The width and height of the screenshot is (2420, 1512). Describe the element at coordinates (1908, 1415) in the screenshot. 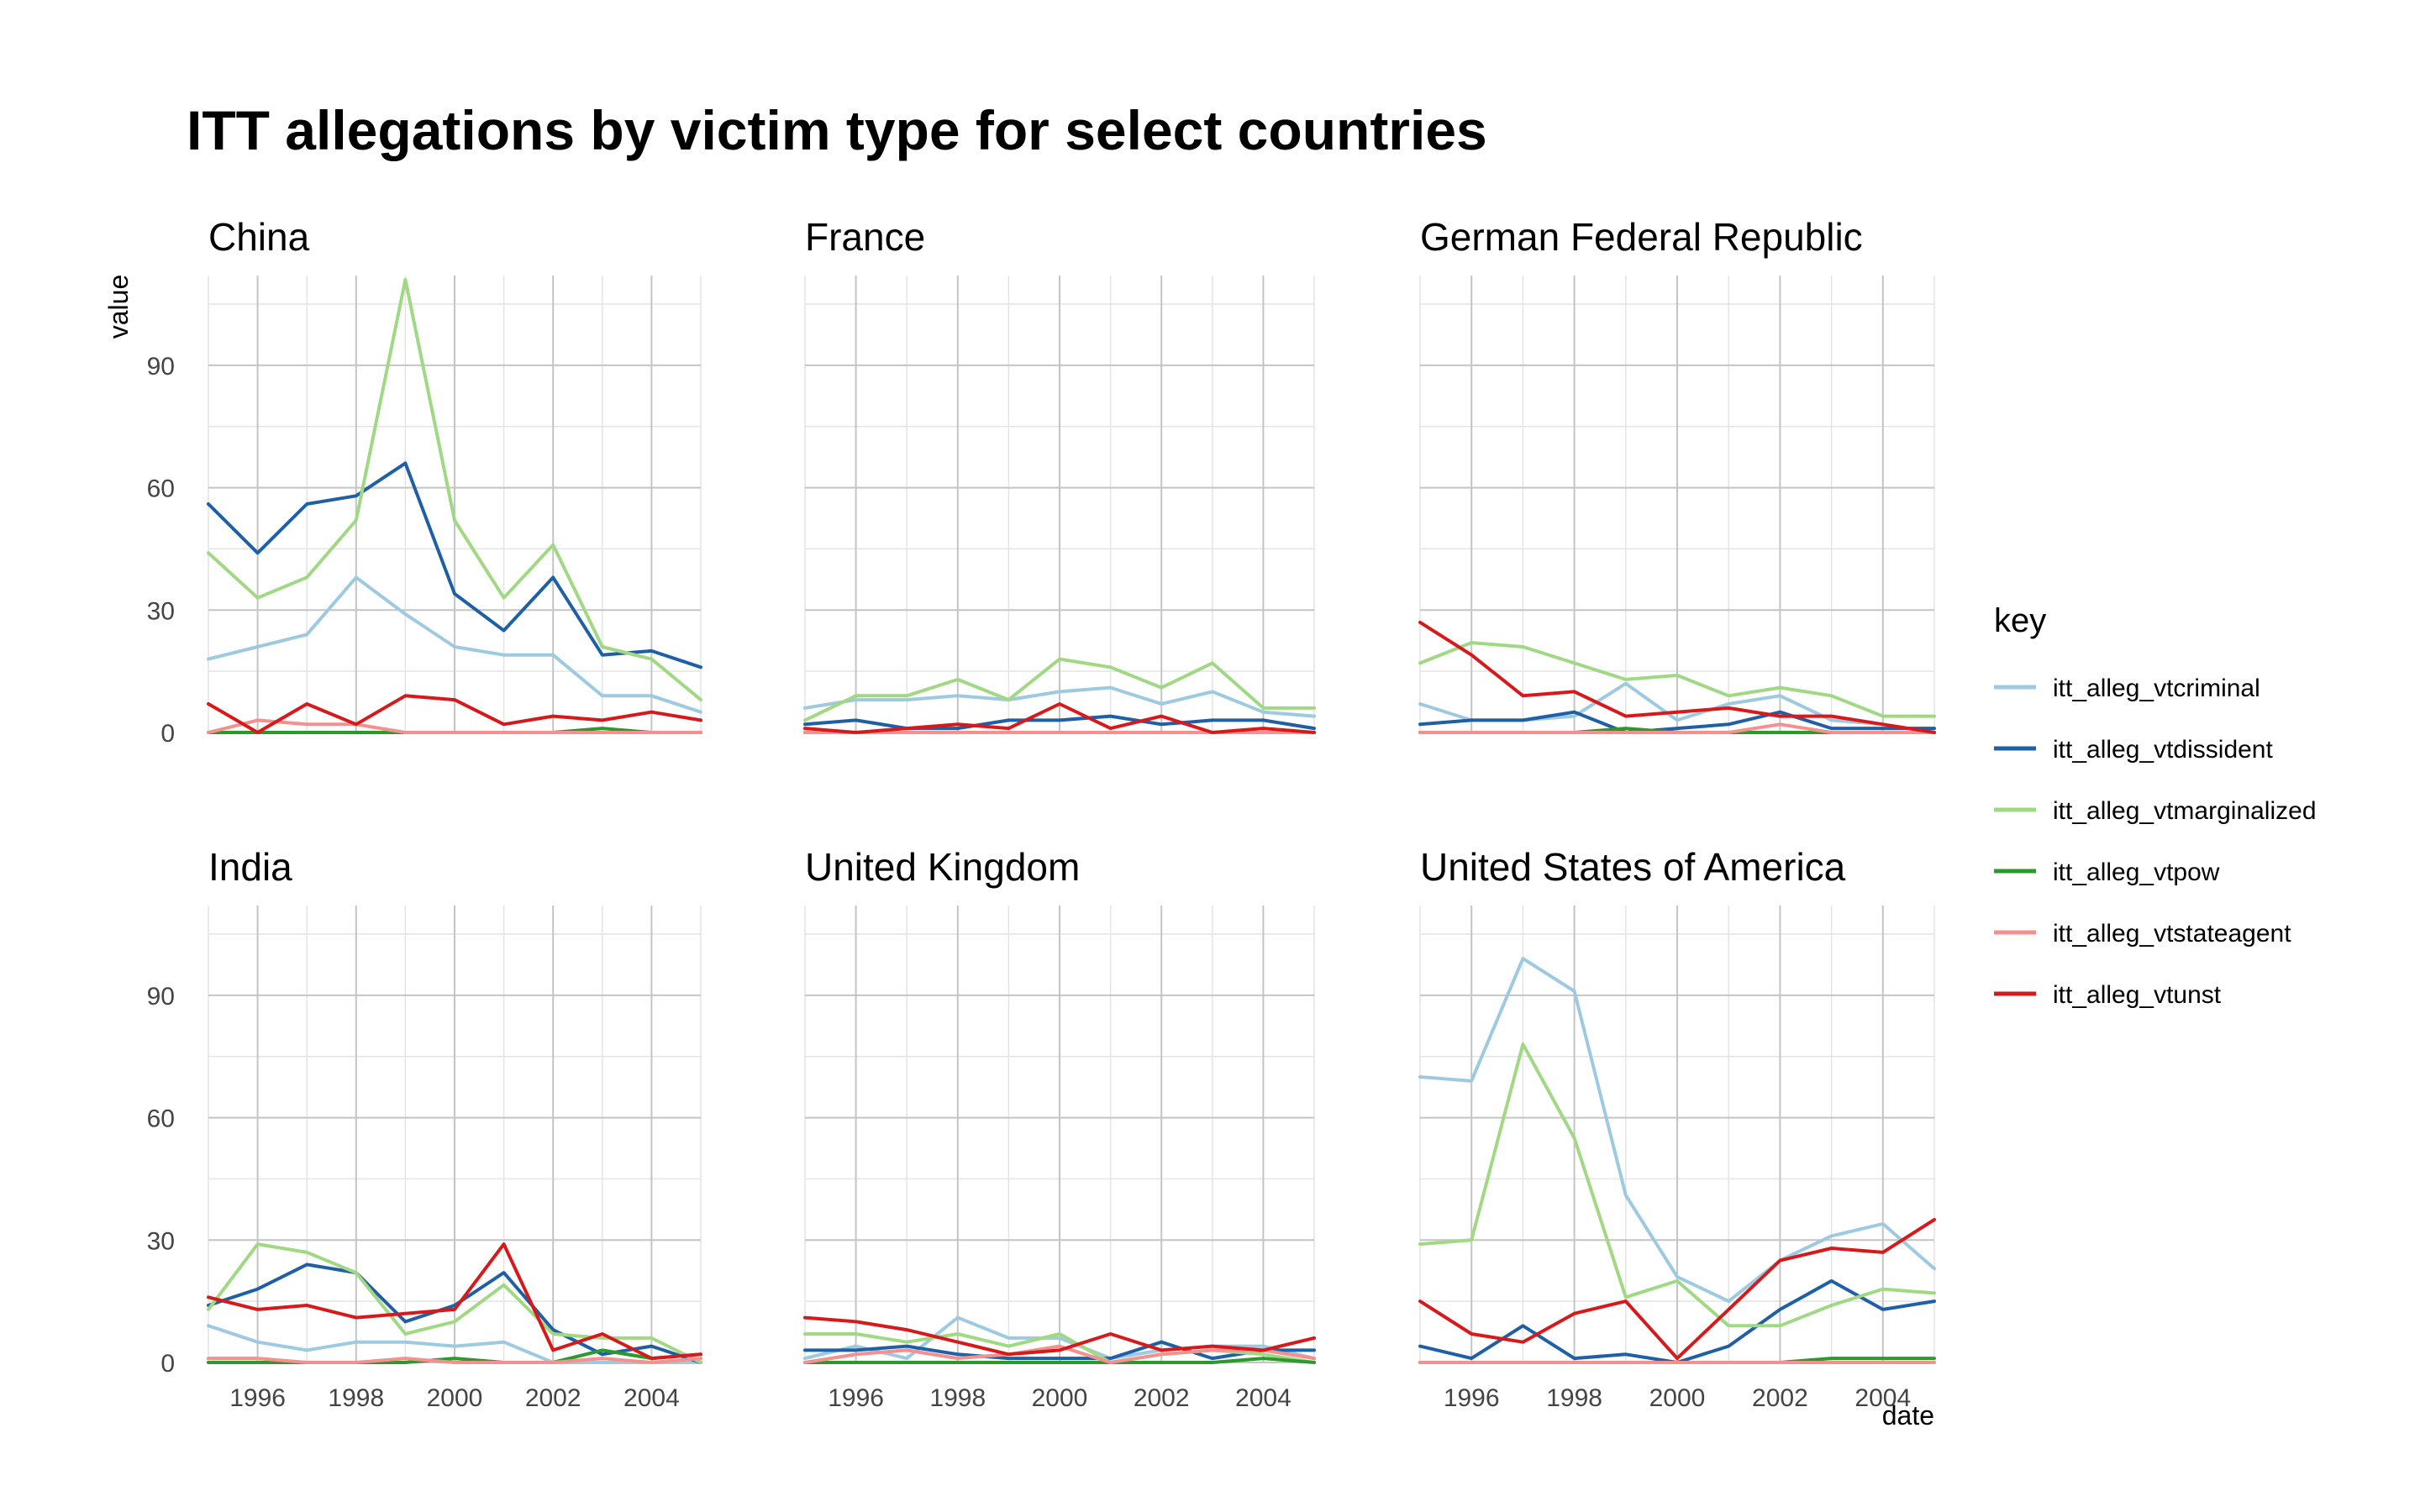

I see `x-axis-label: date` at that location.